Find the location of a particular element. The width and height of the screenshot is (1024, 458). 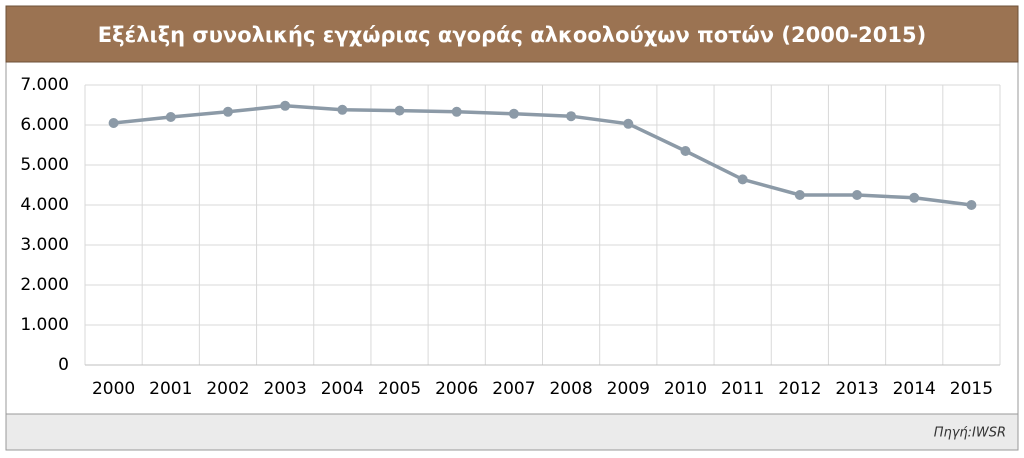

x-tick-label: 2011 is located at coordinates (742, 389).